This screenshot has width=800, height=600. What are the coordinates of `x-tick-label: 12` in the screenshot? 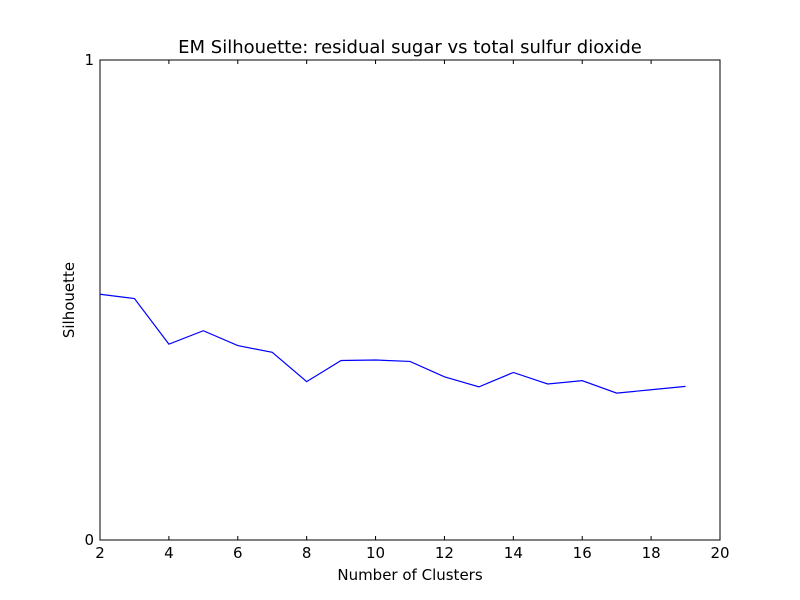 It's located at (444, 553).